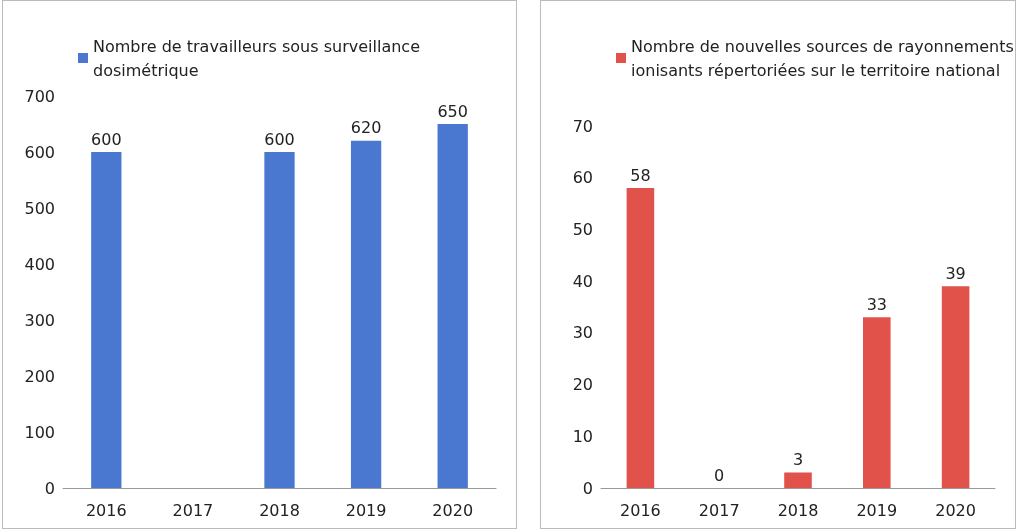 Image resolution: width=1018 pixels, height=529 pixels. I want to click on y-tick-label: 40, so click(582, 281).